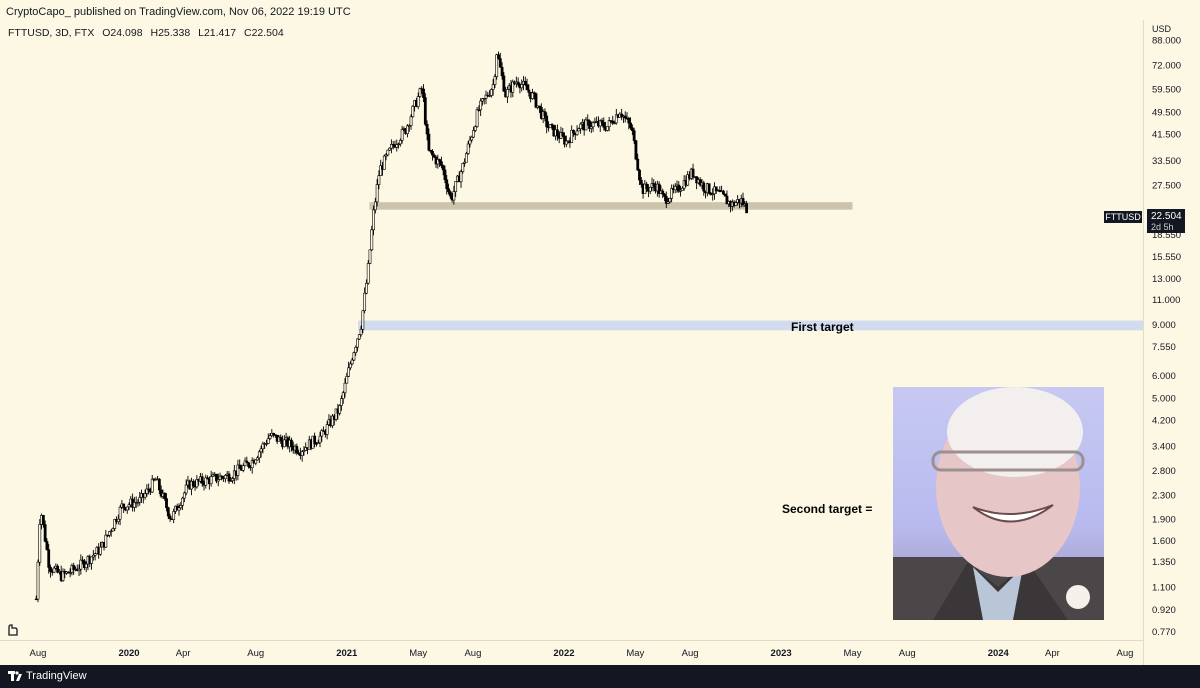 This screenshot has width=1200, height=688. I want to click on price-tick-label: 88.000, so click(1166, 40).